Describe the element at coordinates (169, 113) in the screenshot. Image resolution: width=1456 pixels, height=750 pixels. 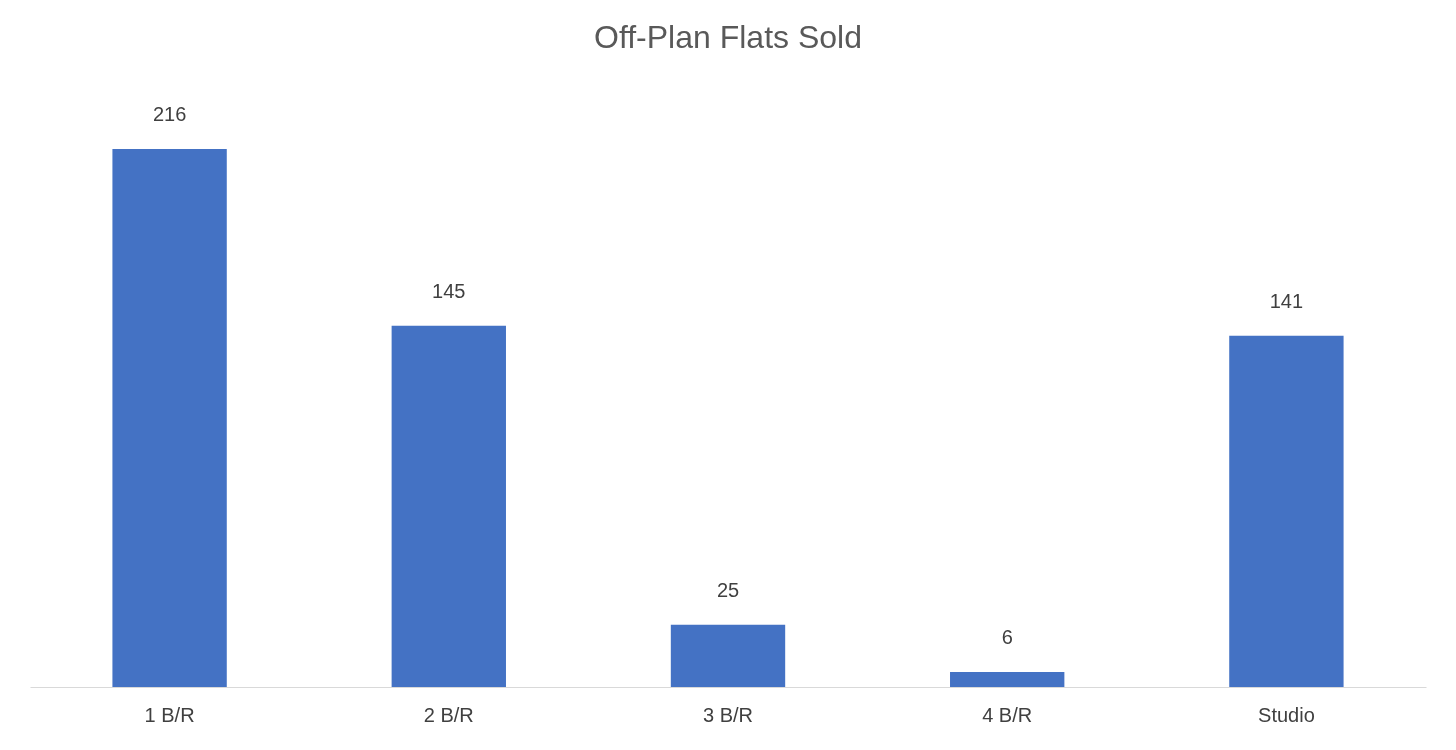
I see `data-label: 216` at that location.